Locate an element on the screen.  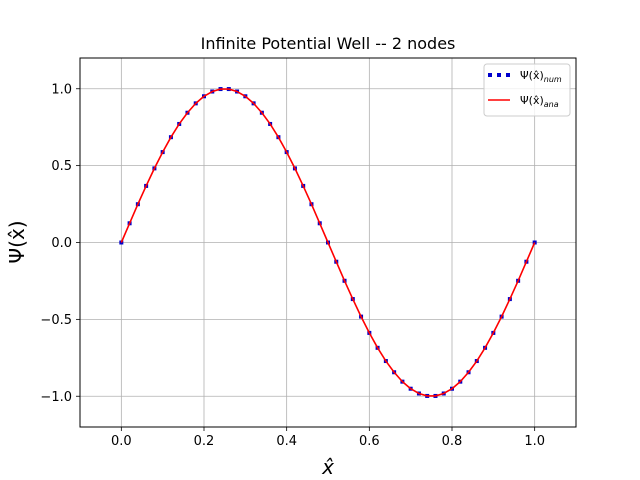
y-tick-label: 0.5 is located at coordinates (61, 166).